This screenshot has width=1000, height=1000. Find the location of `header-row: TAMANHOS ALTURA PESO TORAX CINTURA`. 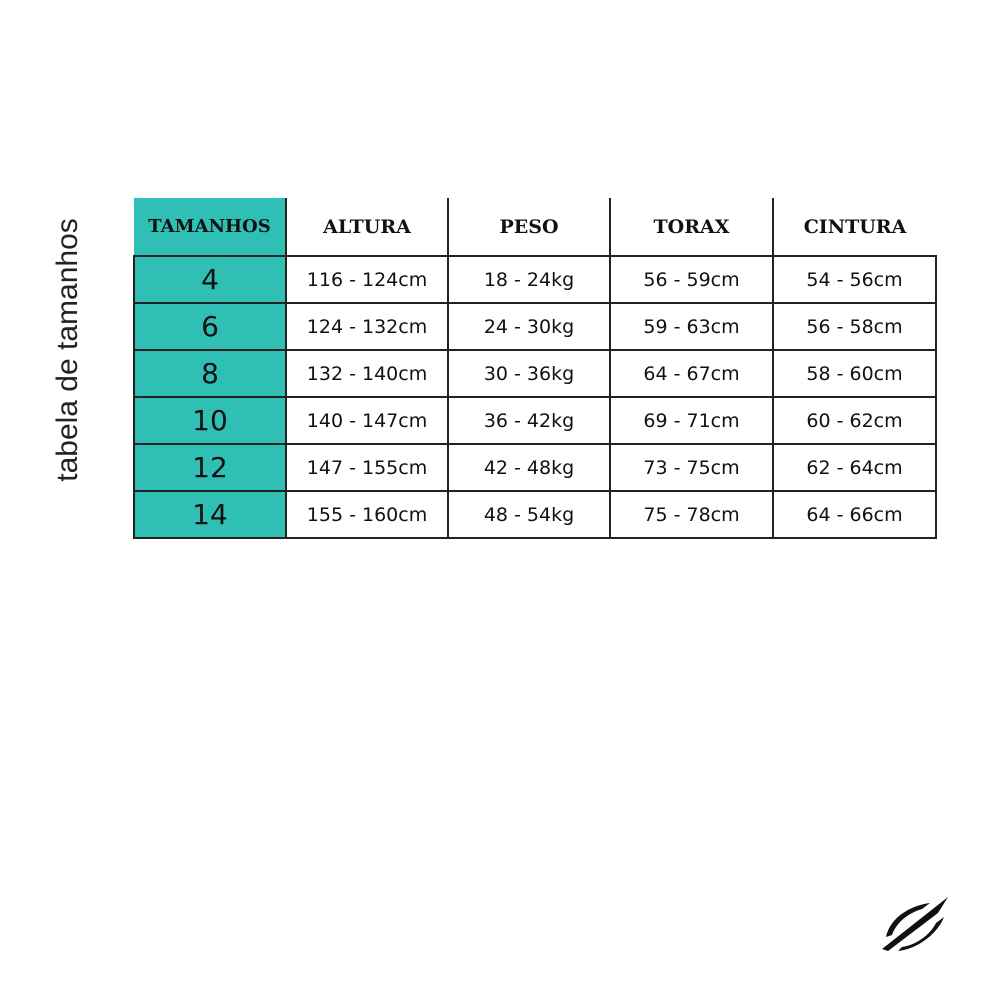

header-row: TAMANHOS ALTURA PESO TORAX CINTURA is located at coordinates (535, 227).